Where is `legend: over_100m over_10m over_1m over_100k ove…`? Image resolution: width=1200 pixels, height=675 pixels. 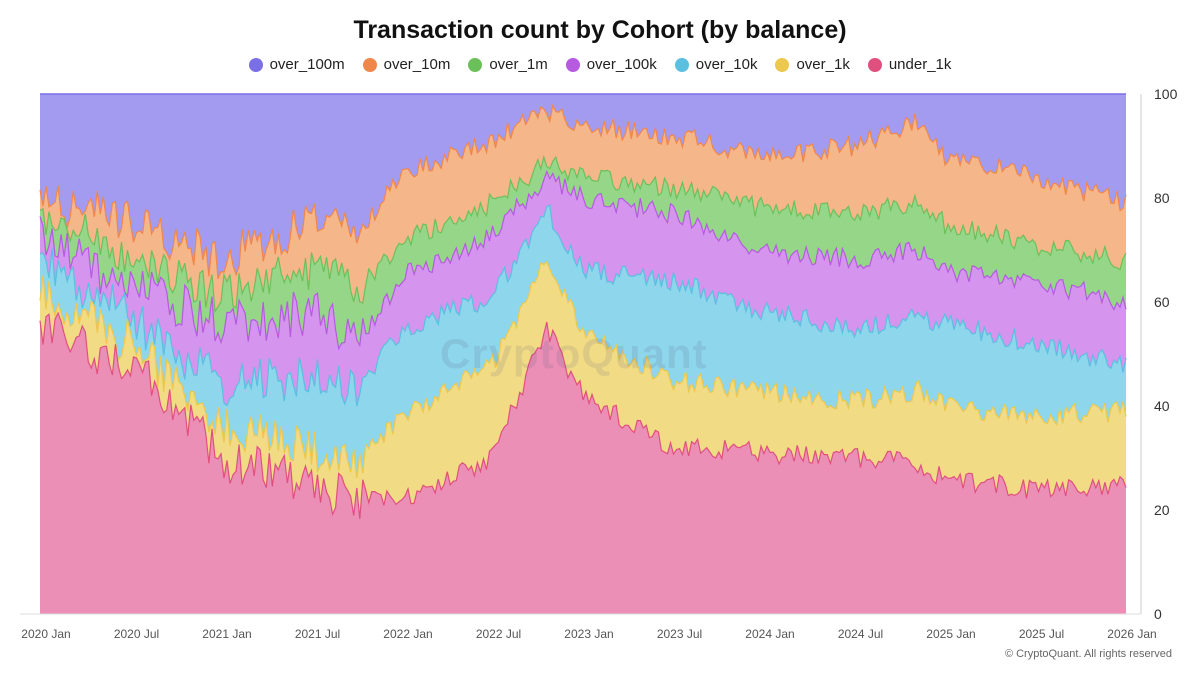 legend: over_100m over_10m over_1m over_100k ove… is located at coordinates (600, 64).